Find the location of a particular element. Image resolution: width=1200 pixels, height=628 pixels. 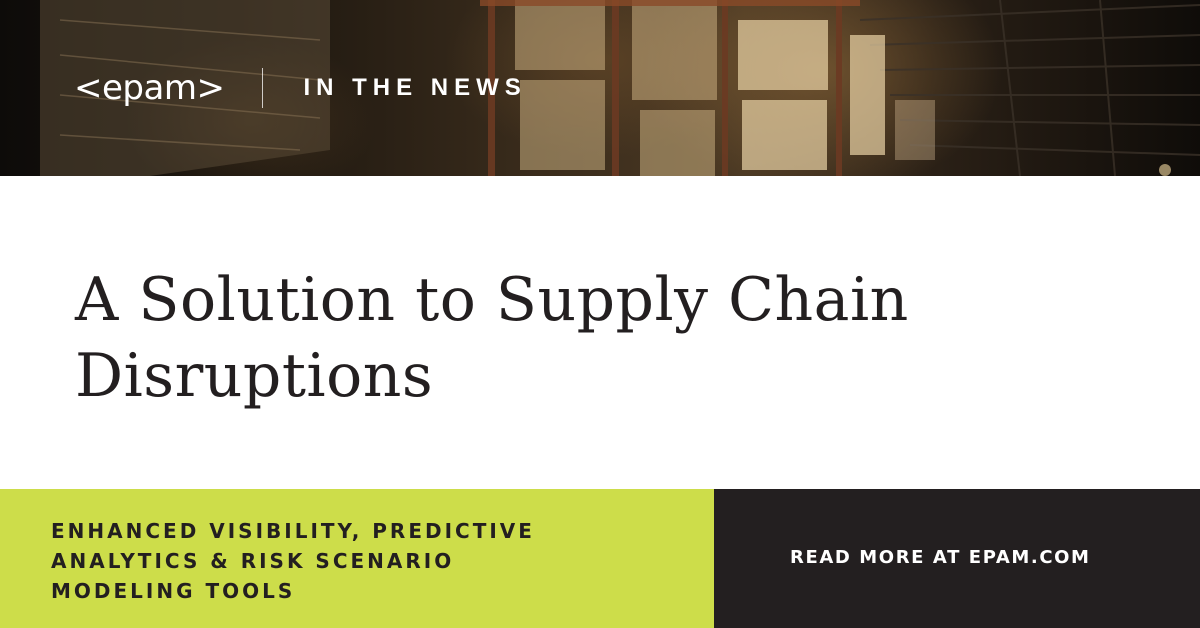

headline-line-2: Disruptions is located at coordinates (254, 376).